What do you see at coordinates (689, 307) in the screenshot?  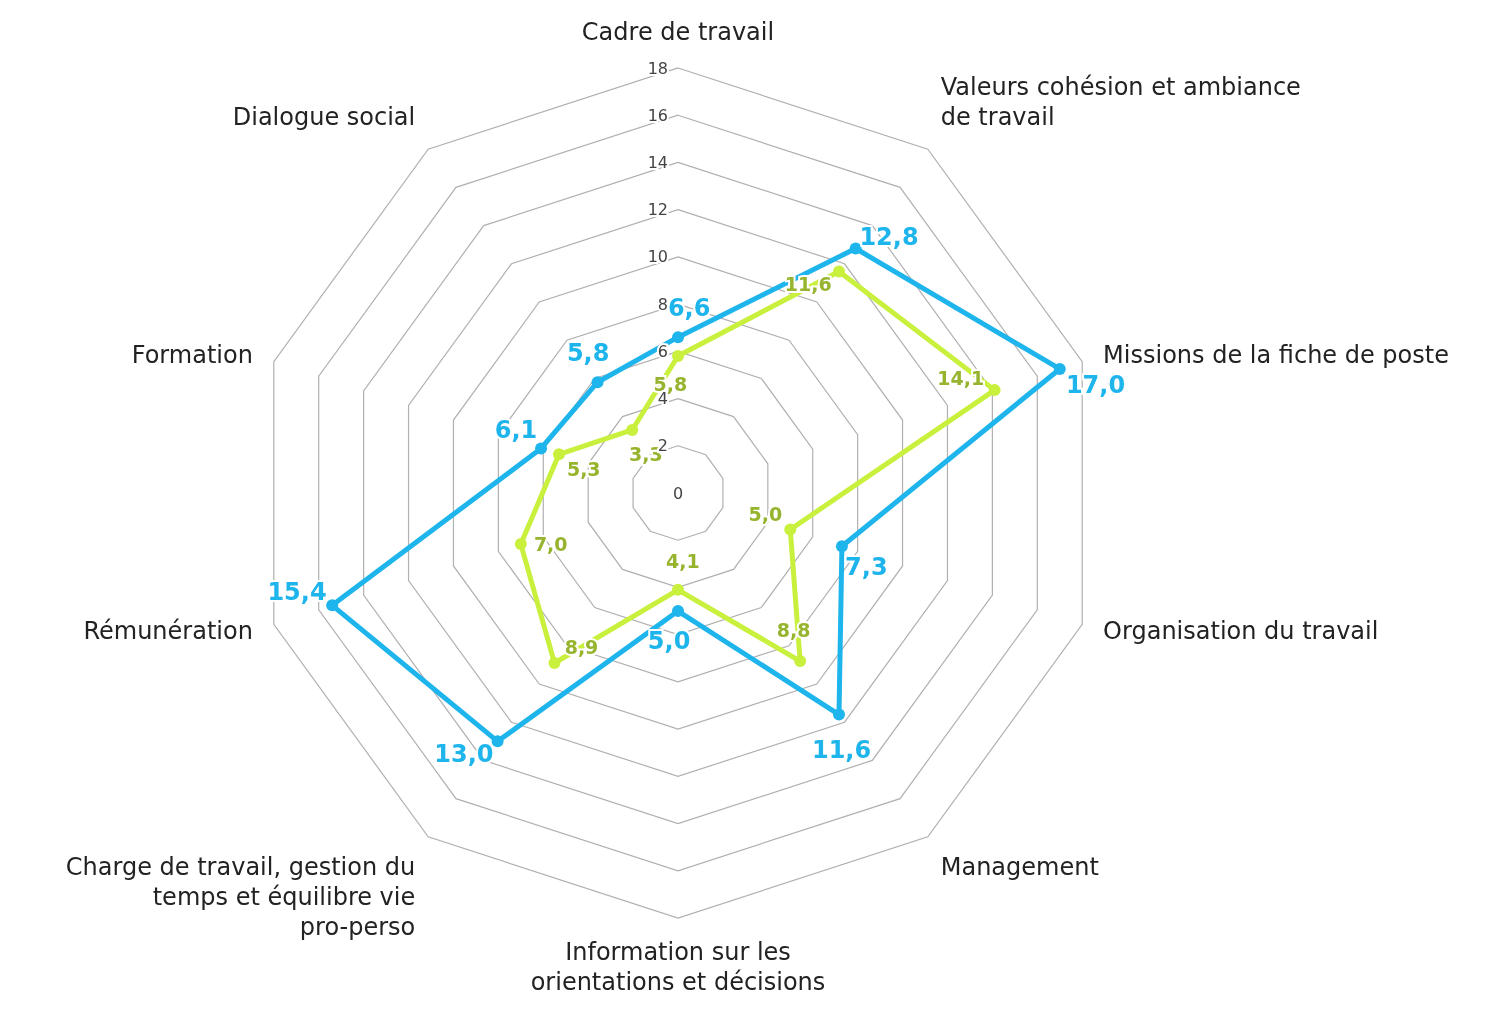 I see `data-label: 6,6` at bounding box center [689, 307].